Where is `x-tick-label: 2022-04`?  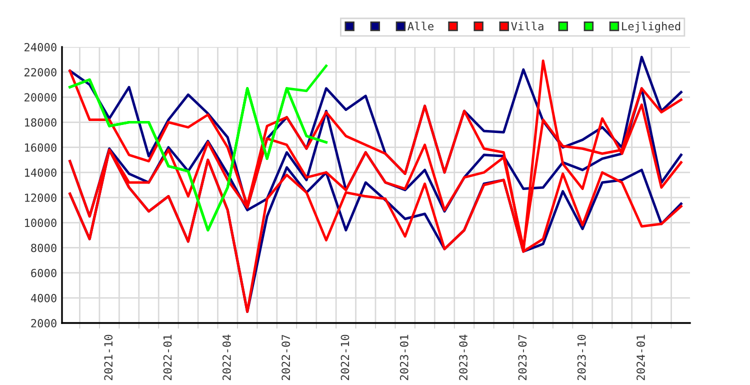
x-tick-label: 2022-04 is located at coordinates (226, 357).